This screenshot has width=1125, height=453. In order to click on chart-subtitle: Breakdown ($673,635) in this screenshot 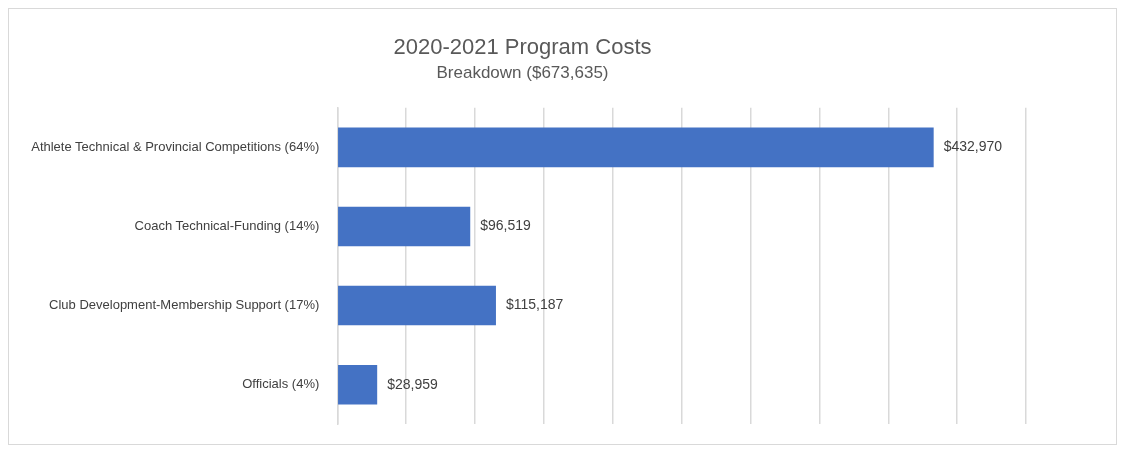, I will do `click(522, 73)`.